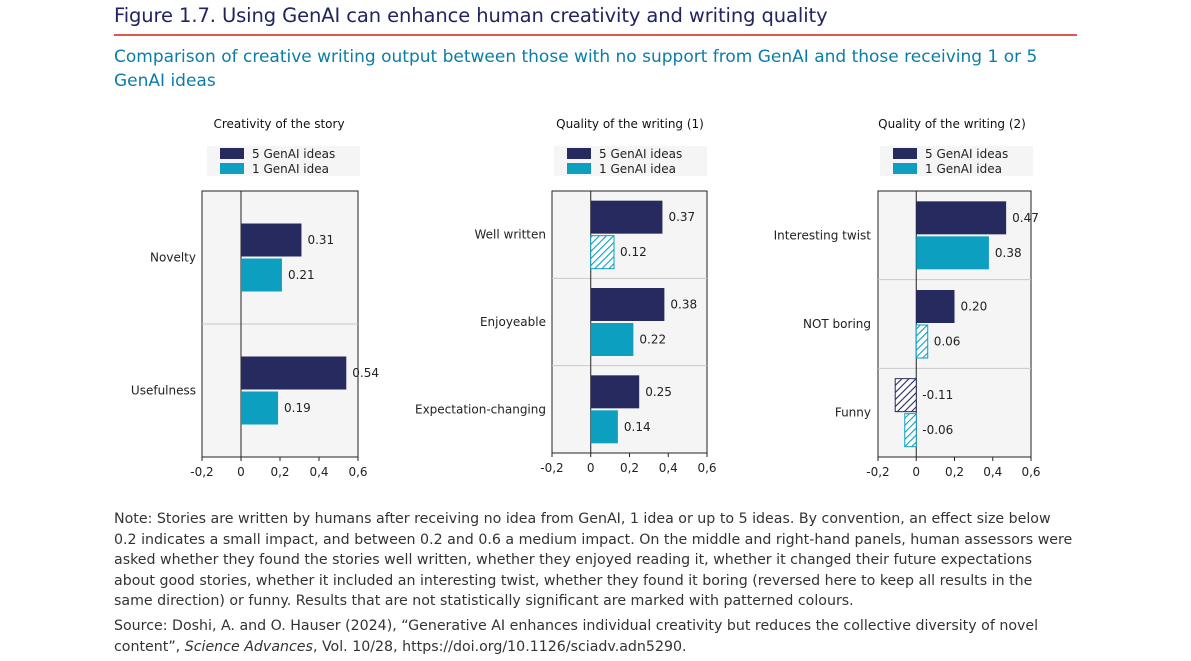 The height and width of the screenshot is (661, 1191). I want to click on data-label: 0.31, so click(320, 240).